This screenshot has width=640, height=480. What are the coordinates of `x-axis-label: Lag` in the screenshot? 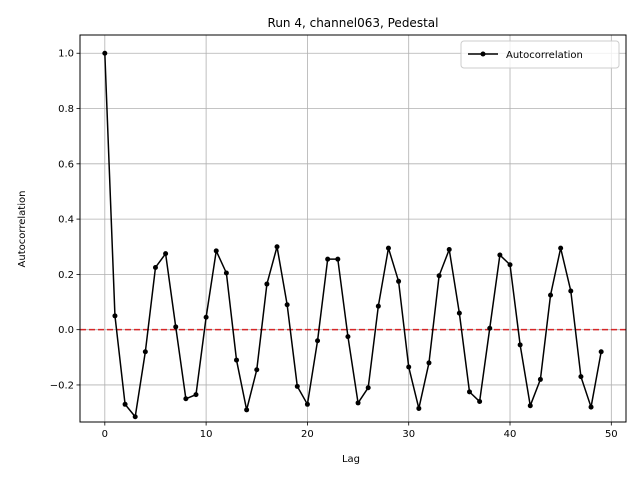 It's located at (351, 459).